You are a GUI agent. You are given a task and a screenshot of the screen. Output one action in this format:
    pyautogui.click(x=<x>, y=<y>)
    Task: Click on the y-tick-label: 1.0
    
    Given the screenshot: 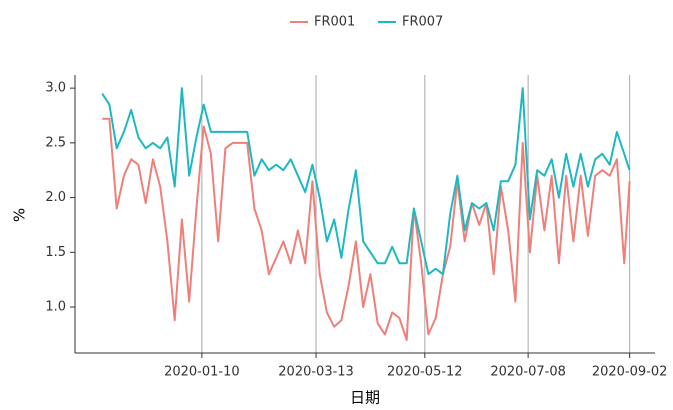 What is the action you would take?
    pyautogui.click(x=55, y=307)
    